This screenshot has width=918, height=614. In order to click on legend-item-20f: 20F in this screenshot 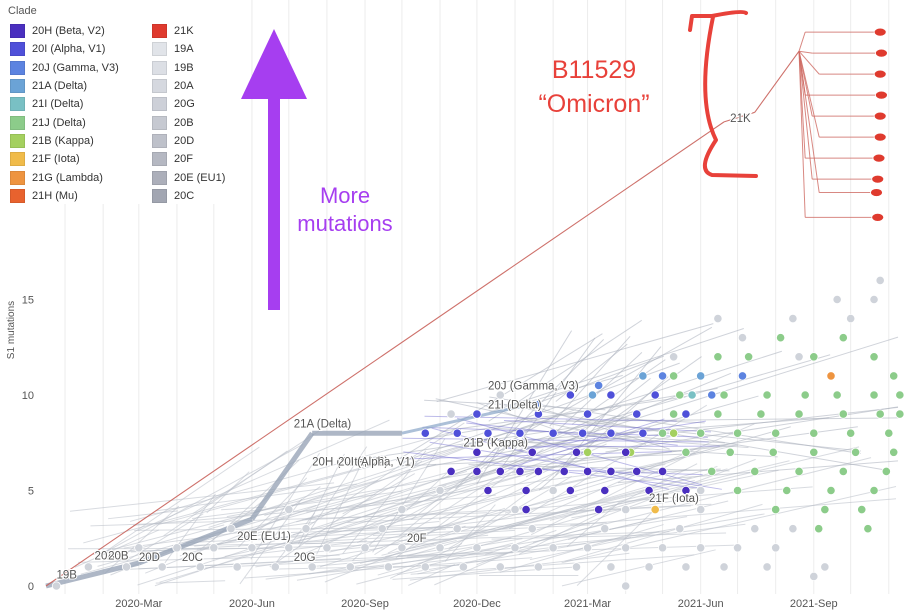, I will do `click(188, 159)`.